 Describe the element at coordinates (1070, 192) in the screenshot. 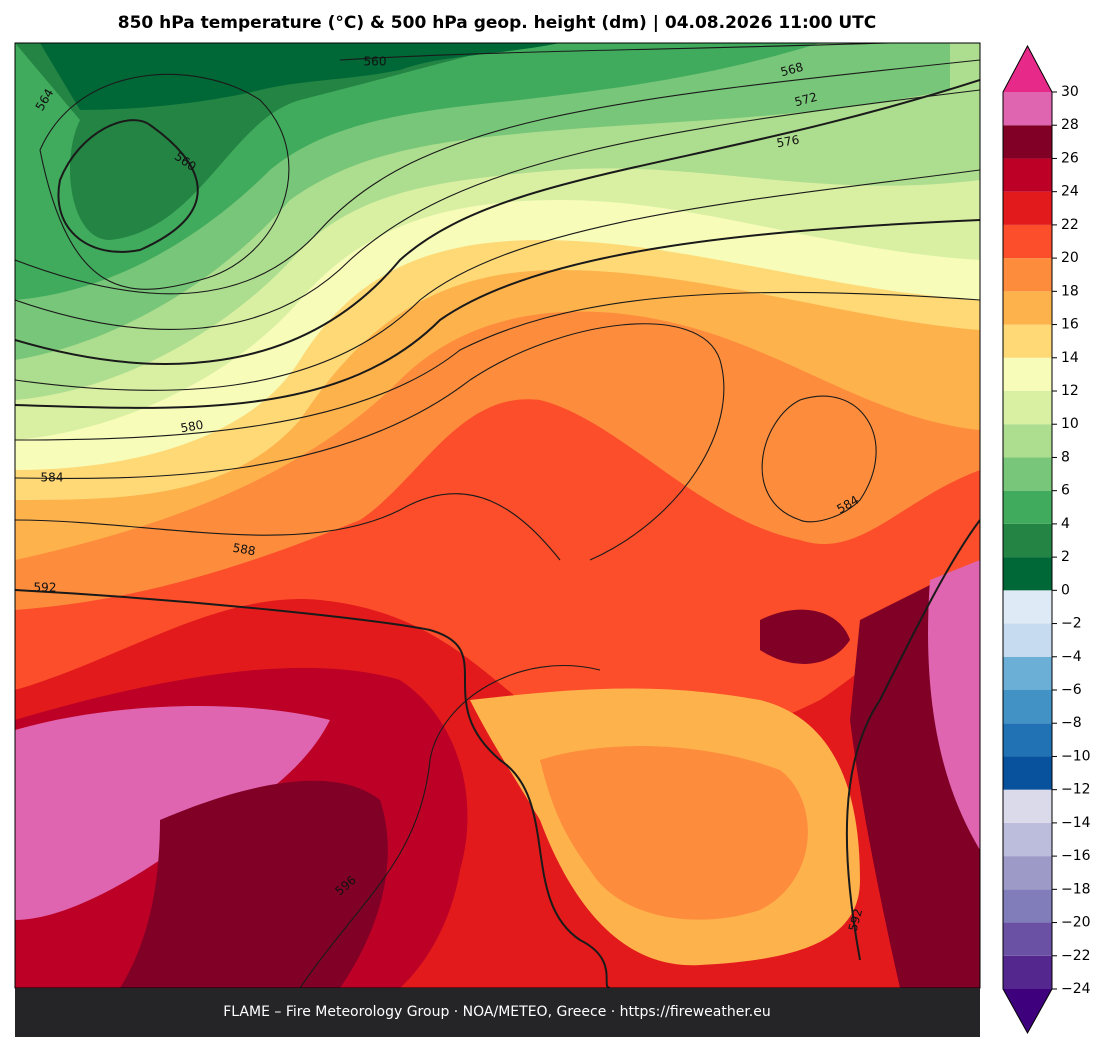

I see `colorbar-tick-label: 24` at that location.